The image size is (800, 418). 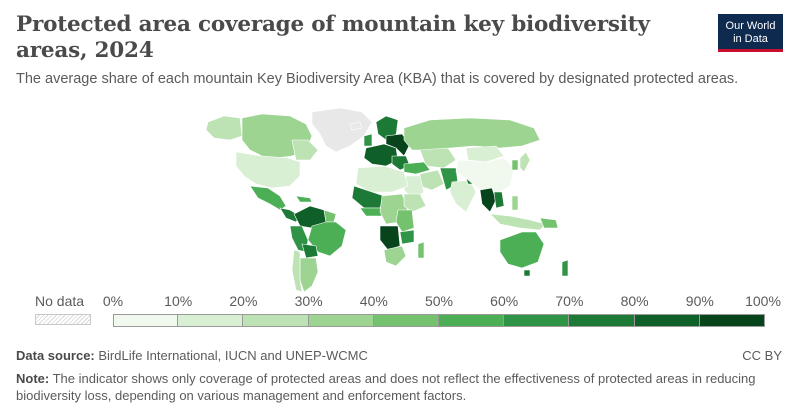 I want to click on region-iceland, so click(x=356, y=126).